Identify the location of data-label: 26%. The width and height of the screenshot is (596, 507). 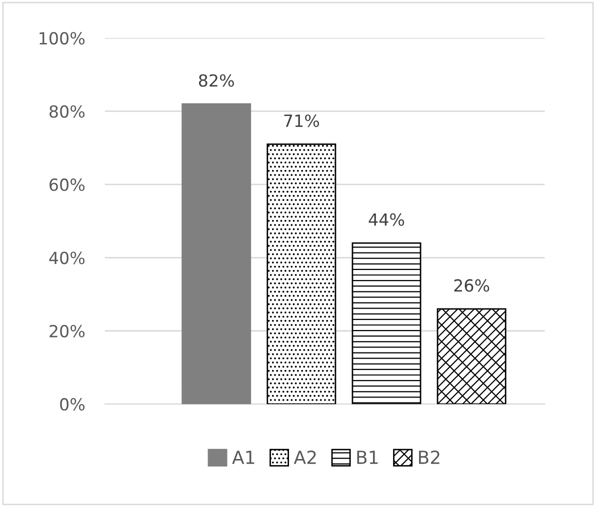
(472, 285).